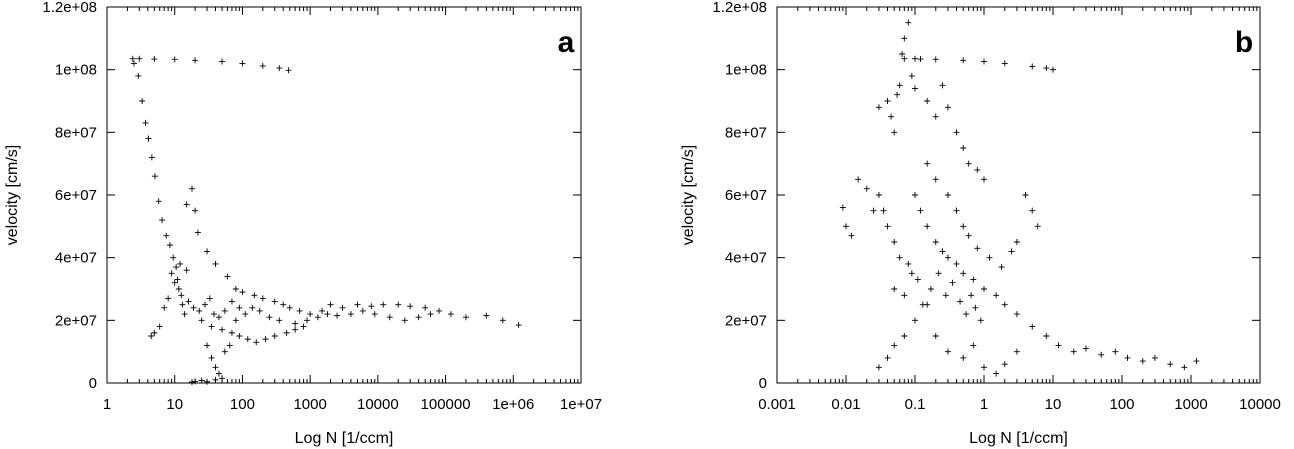 This screenshot has width=1294, height=449. What do you see at coordinates (344, 438) in the screenshot?
I see `x-axis-label: Log N [1/ccm]` at bounding box center [344, 438].